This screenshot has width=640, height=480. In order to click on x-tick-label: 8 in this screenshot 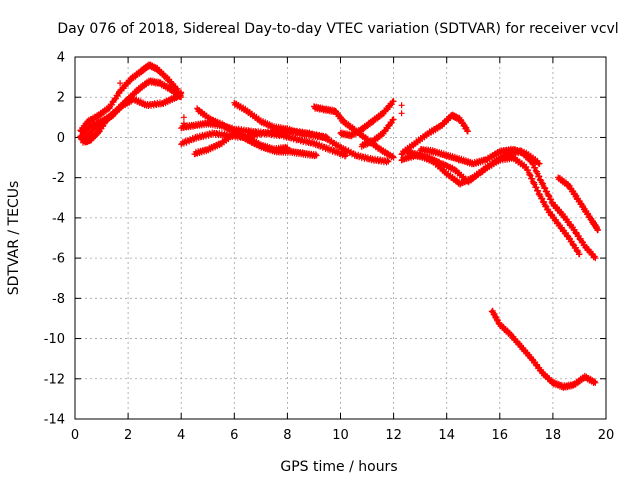, I will do `click(287, 435)`.